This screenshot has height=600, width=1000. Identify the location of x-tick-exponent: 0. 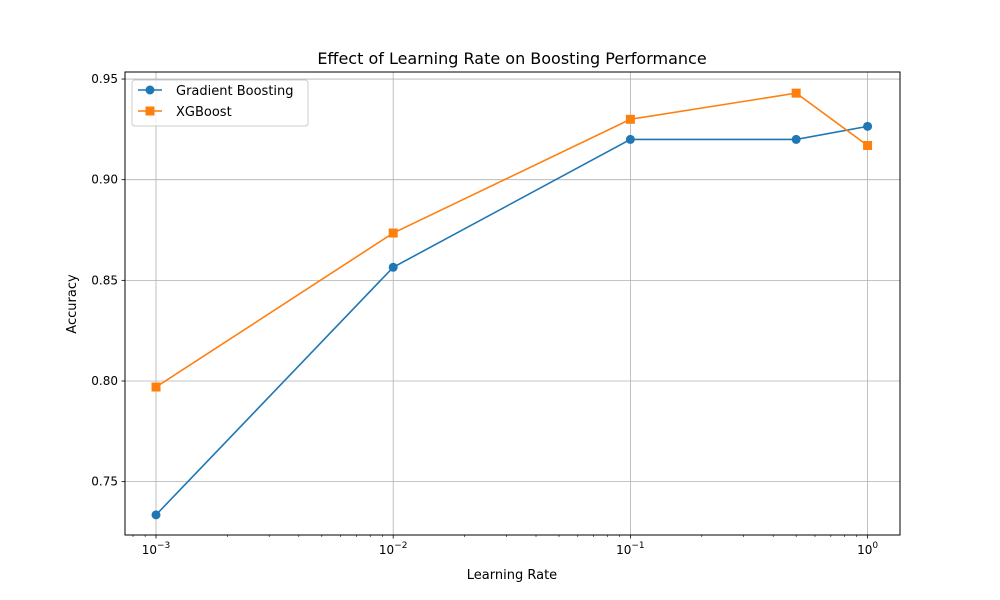
(875, 546).